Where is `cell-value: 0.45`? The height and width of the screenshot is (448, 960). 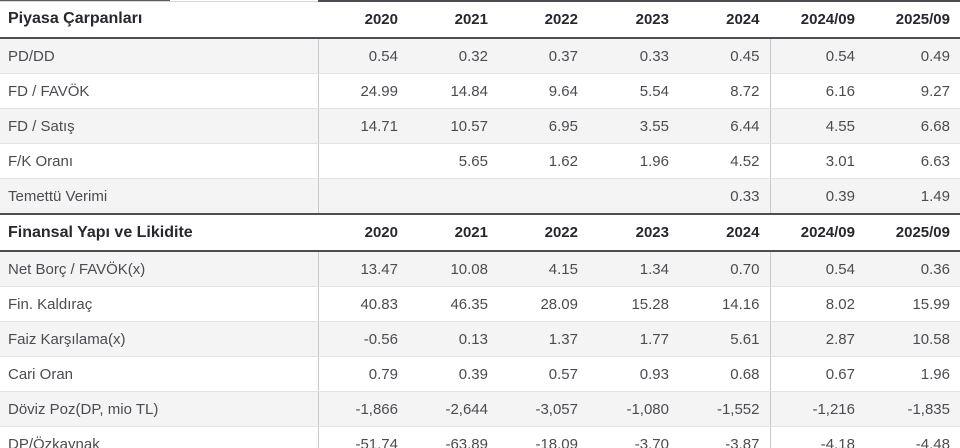
cell-value: 0.45 is located at coordinates (724, 56).